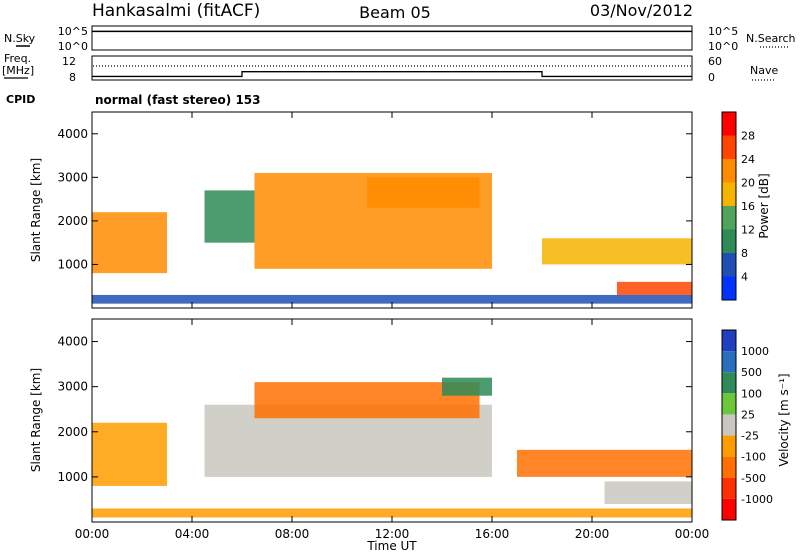 This screenshot has width=800, height=554. Describe the element at coordinates (36, 420) in the screenshot. I see `velocity-ylabel: Slant Range [km]` at that location.